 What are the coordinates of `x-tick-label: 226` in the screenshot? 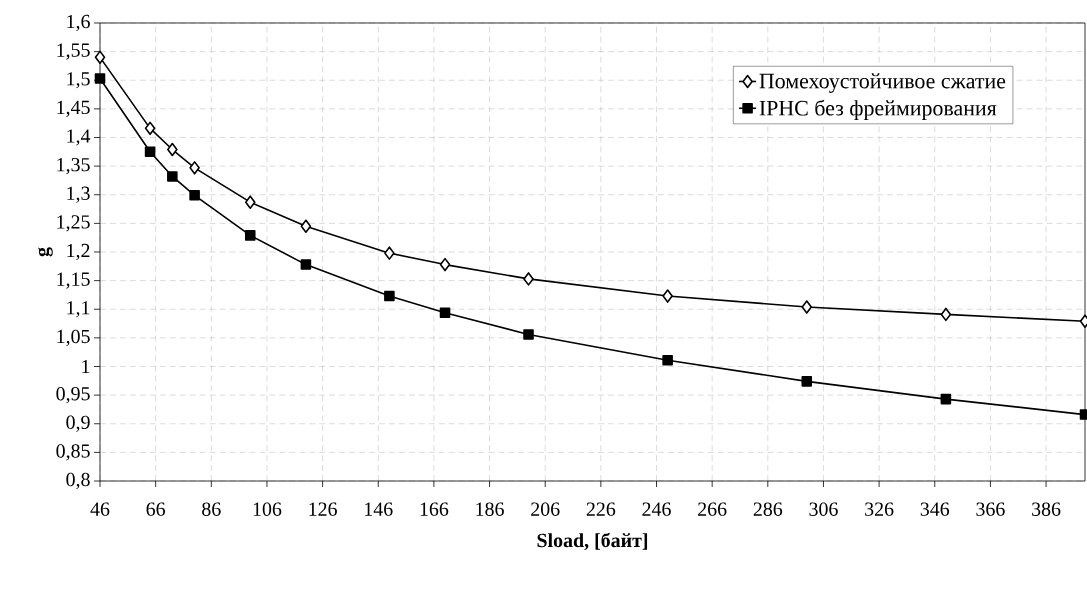 It's located at (601, 509).